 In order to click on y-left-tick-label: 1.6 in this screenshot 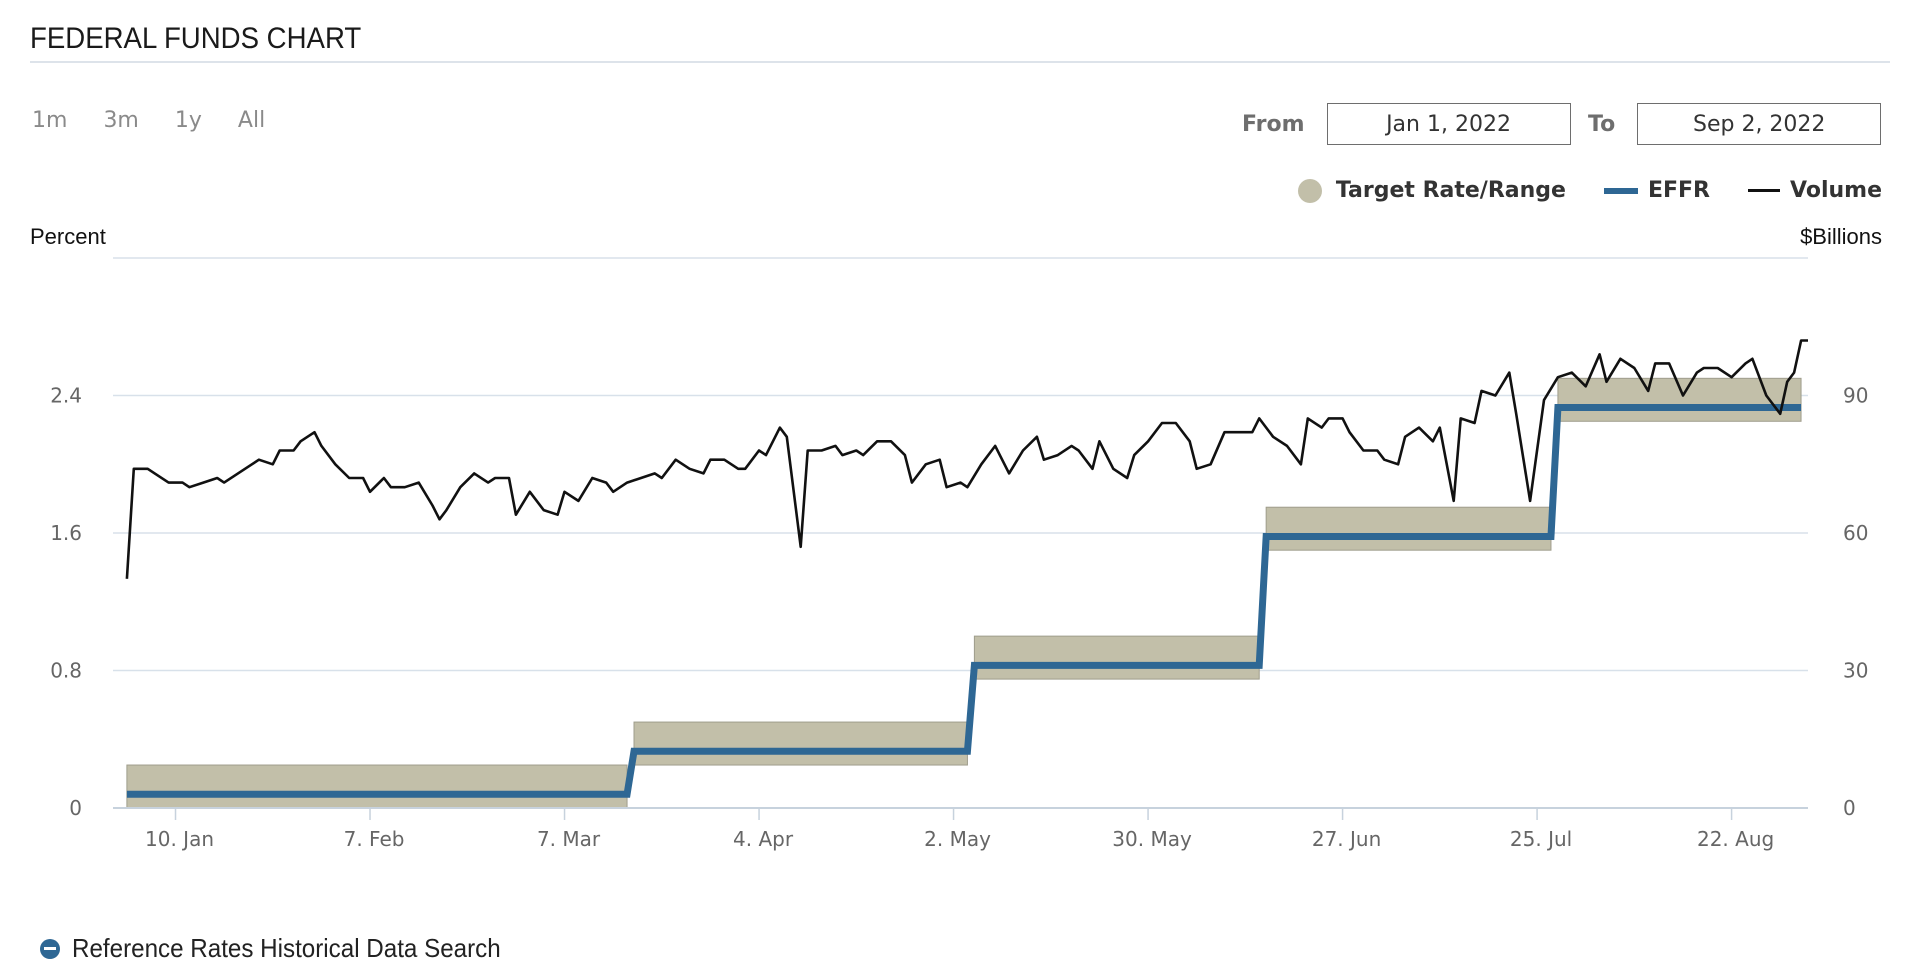, I will do `click(66, 533)`.